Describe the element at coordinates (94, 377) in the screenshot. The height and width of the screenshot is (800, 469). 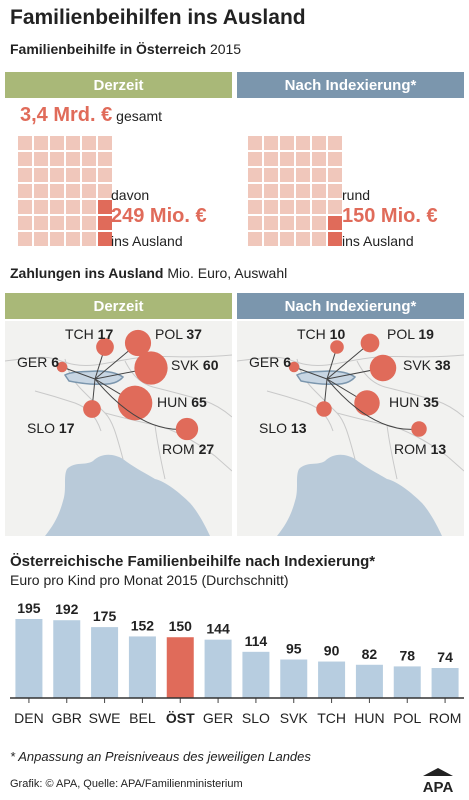
I see `austria-shape` at that location.